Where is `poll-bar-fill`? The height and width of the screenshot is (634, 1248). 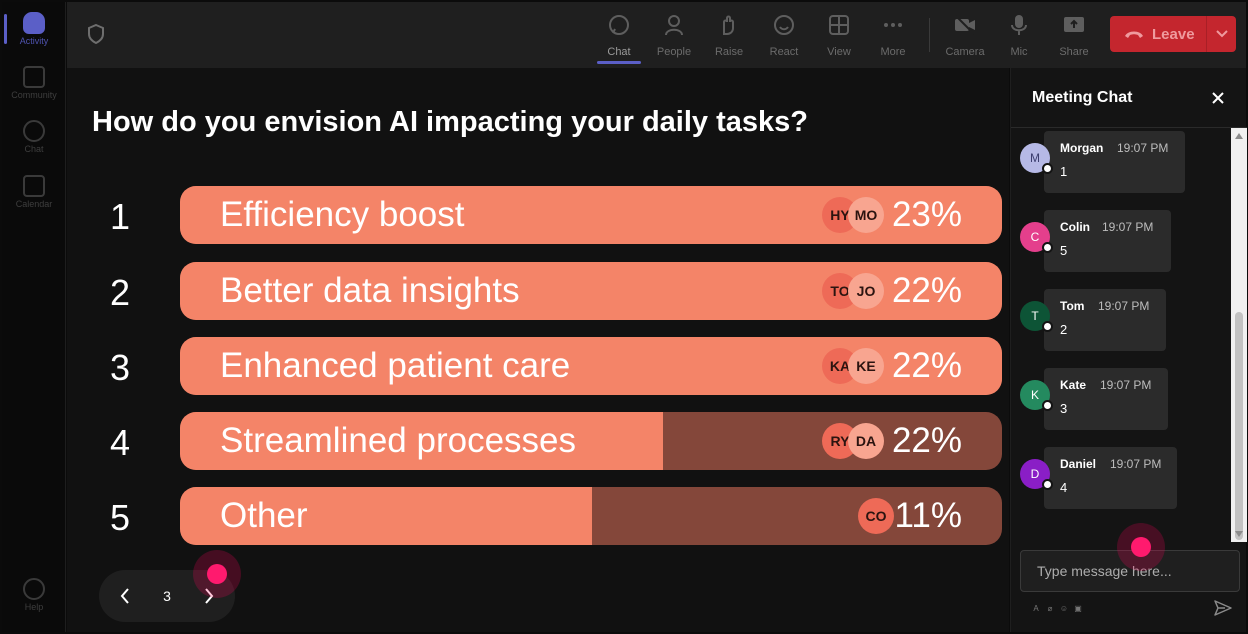
poll-bar-fill is located at coordinates (421, 441).